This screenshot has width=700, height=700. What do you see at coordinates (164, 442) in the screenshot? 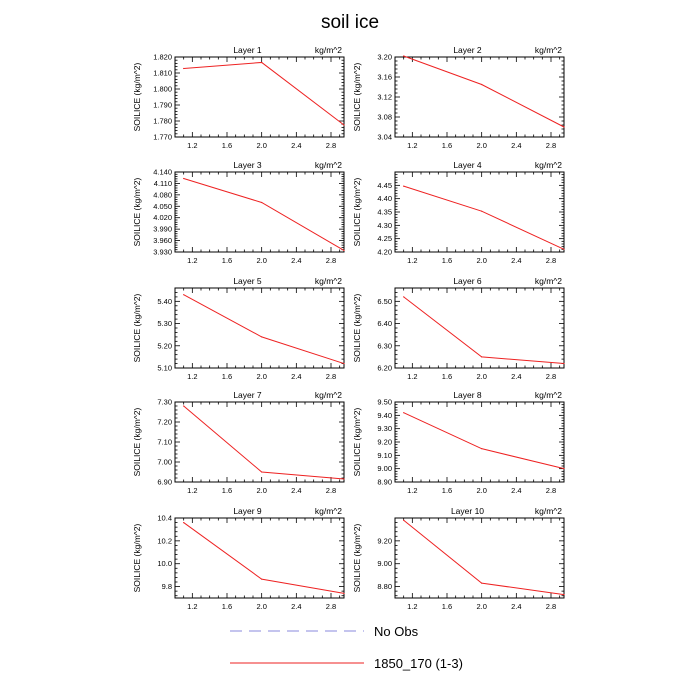
I see `y-tick-label: 7.10` at bounding box center [164, 442].